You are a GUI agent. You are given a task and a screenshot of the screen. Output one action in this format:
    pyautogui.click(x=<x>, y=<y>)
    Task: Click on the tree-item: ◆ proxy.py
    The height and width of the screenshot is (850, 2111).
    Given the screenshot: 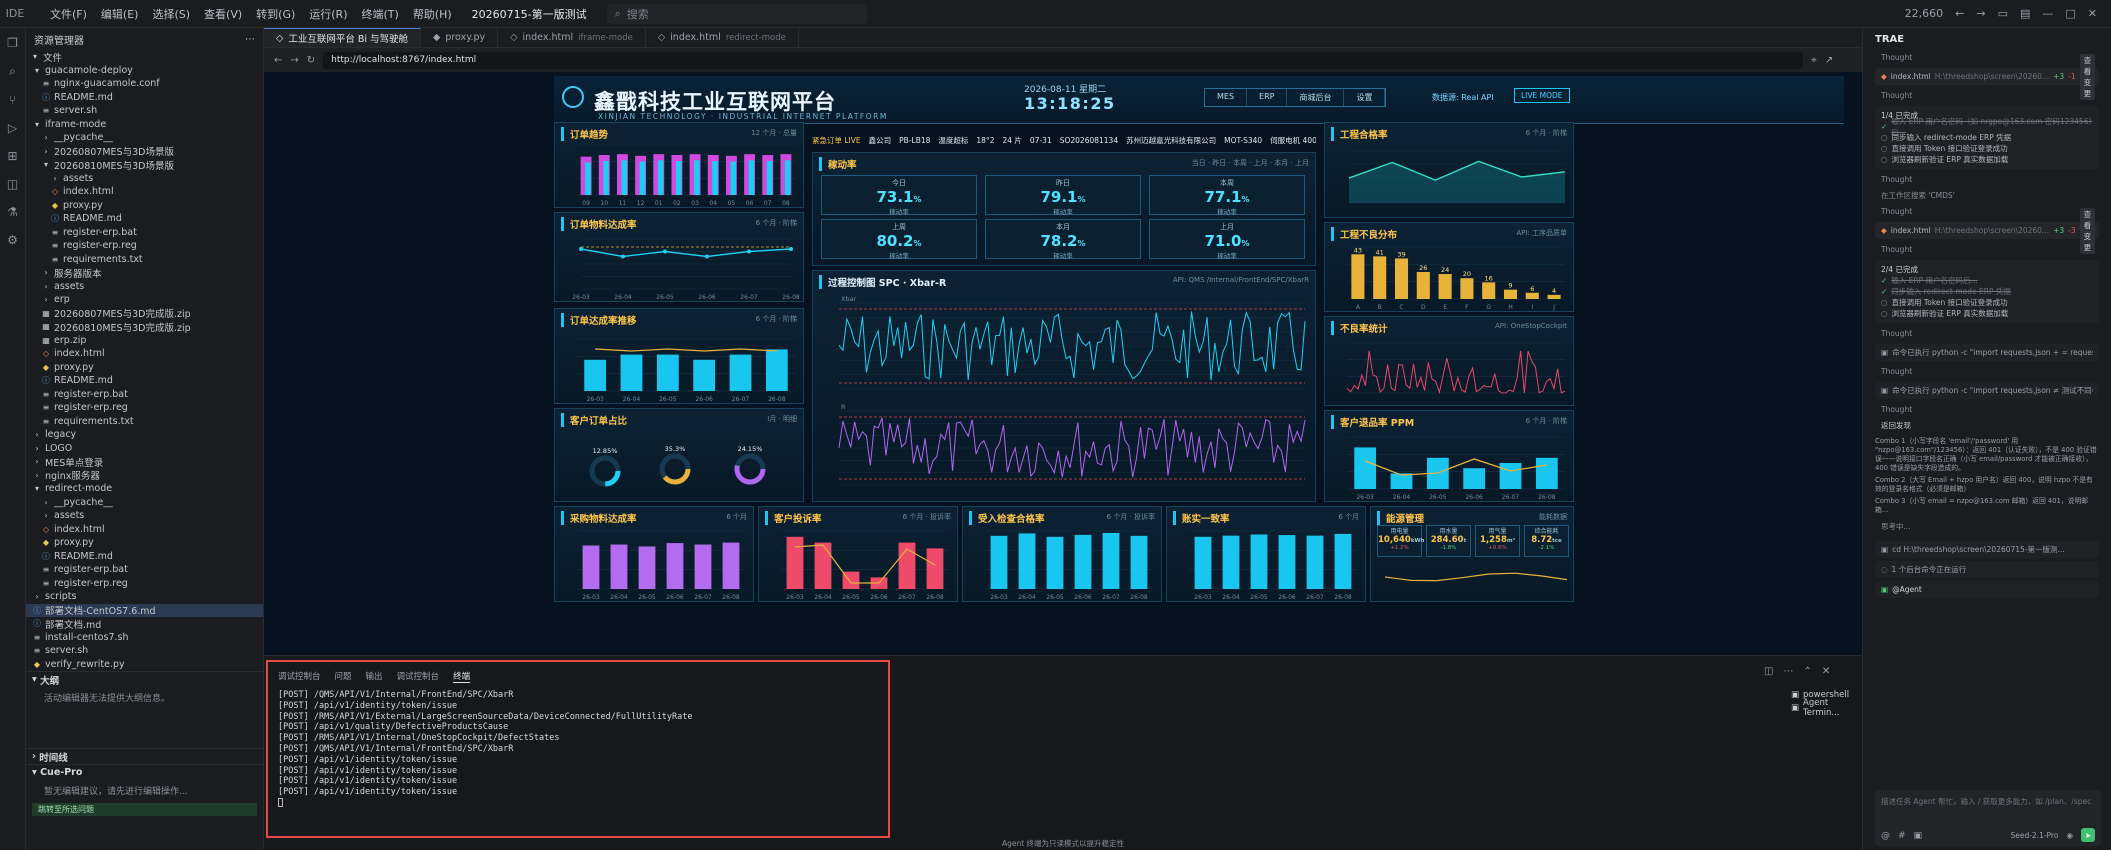 What is the action you would take?
    pyautogui.click(x=144, y=543)
    